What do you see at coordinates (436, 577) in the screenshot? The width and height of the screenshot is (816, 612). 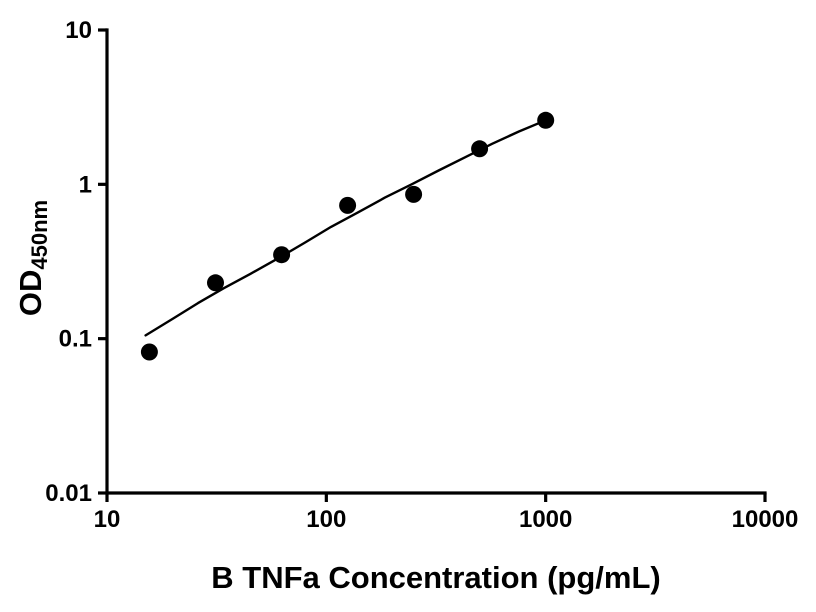 I see `x-axis-title: B TNFa Concentration (pg/mL)` at bounding box center [436, 577].